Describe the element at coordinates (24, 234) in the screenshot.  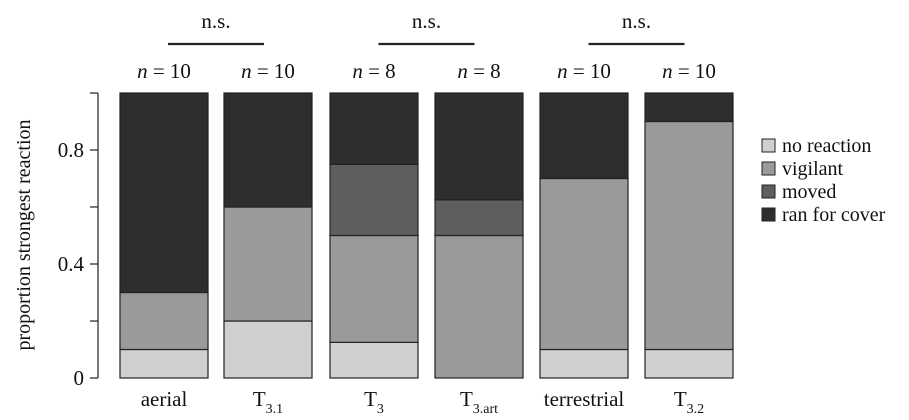
I see `y-axis-label: proportion strongest reaction` at that location.